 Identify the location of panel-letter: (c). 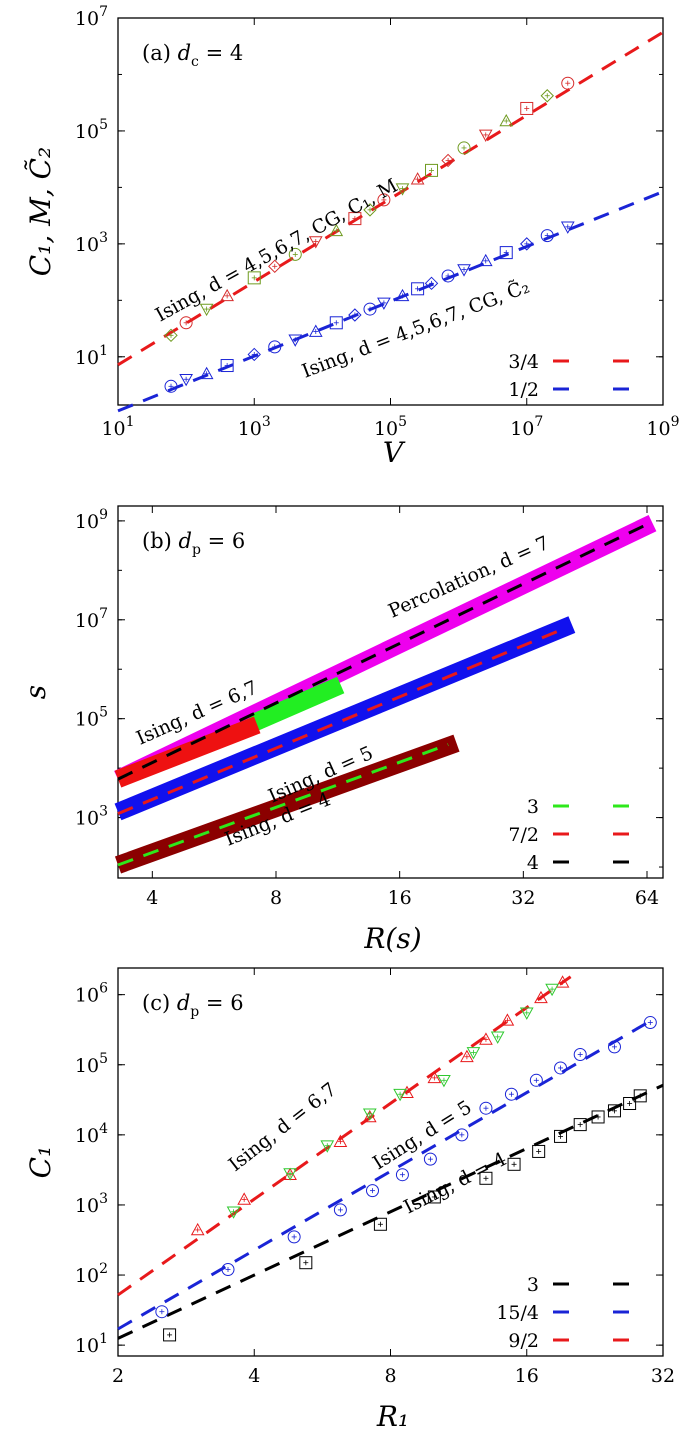
(159, 1003).